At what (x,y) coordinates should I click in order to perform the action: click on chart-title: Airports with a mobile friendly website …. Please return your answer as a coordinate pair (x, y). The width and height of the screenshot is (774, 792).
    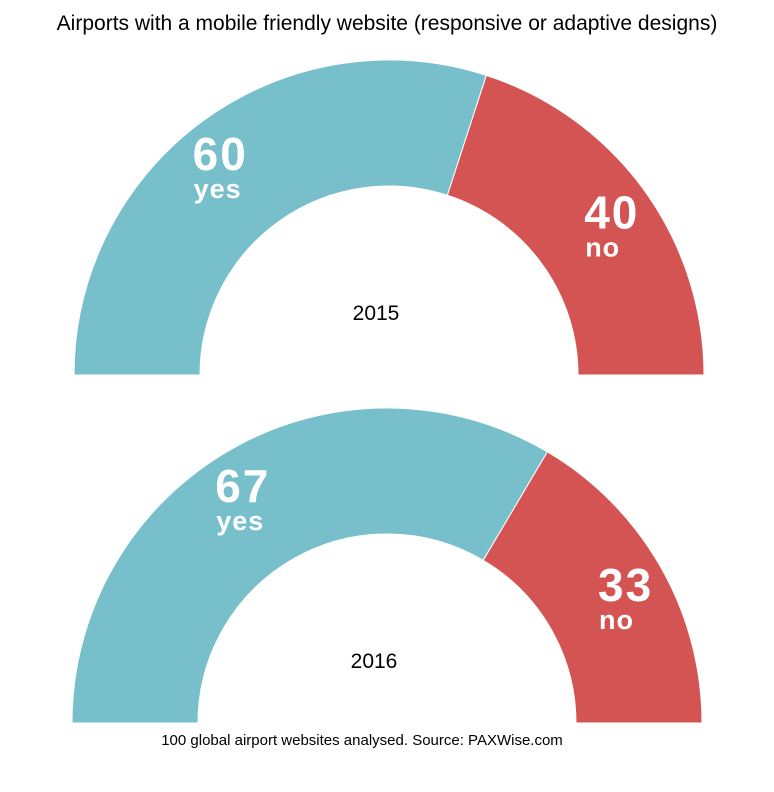
    Looking at the image, I should click on (387, 23).